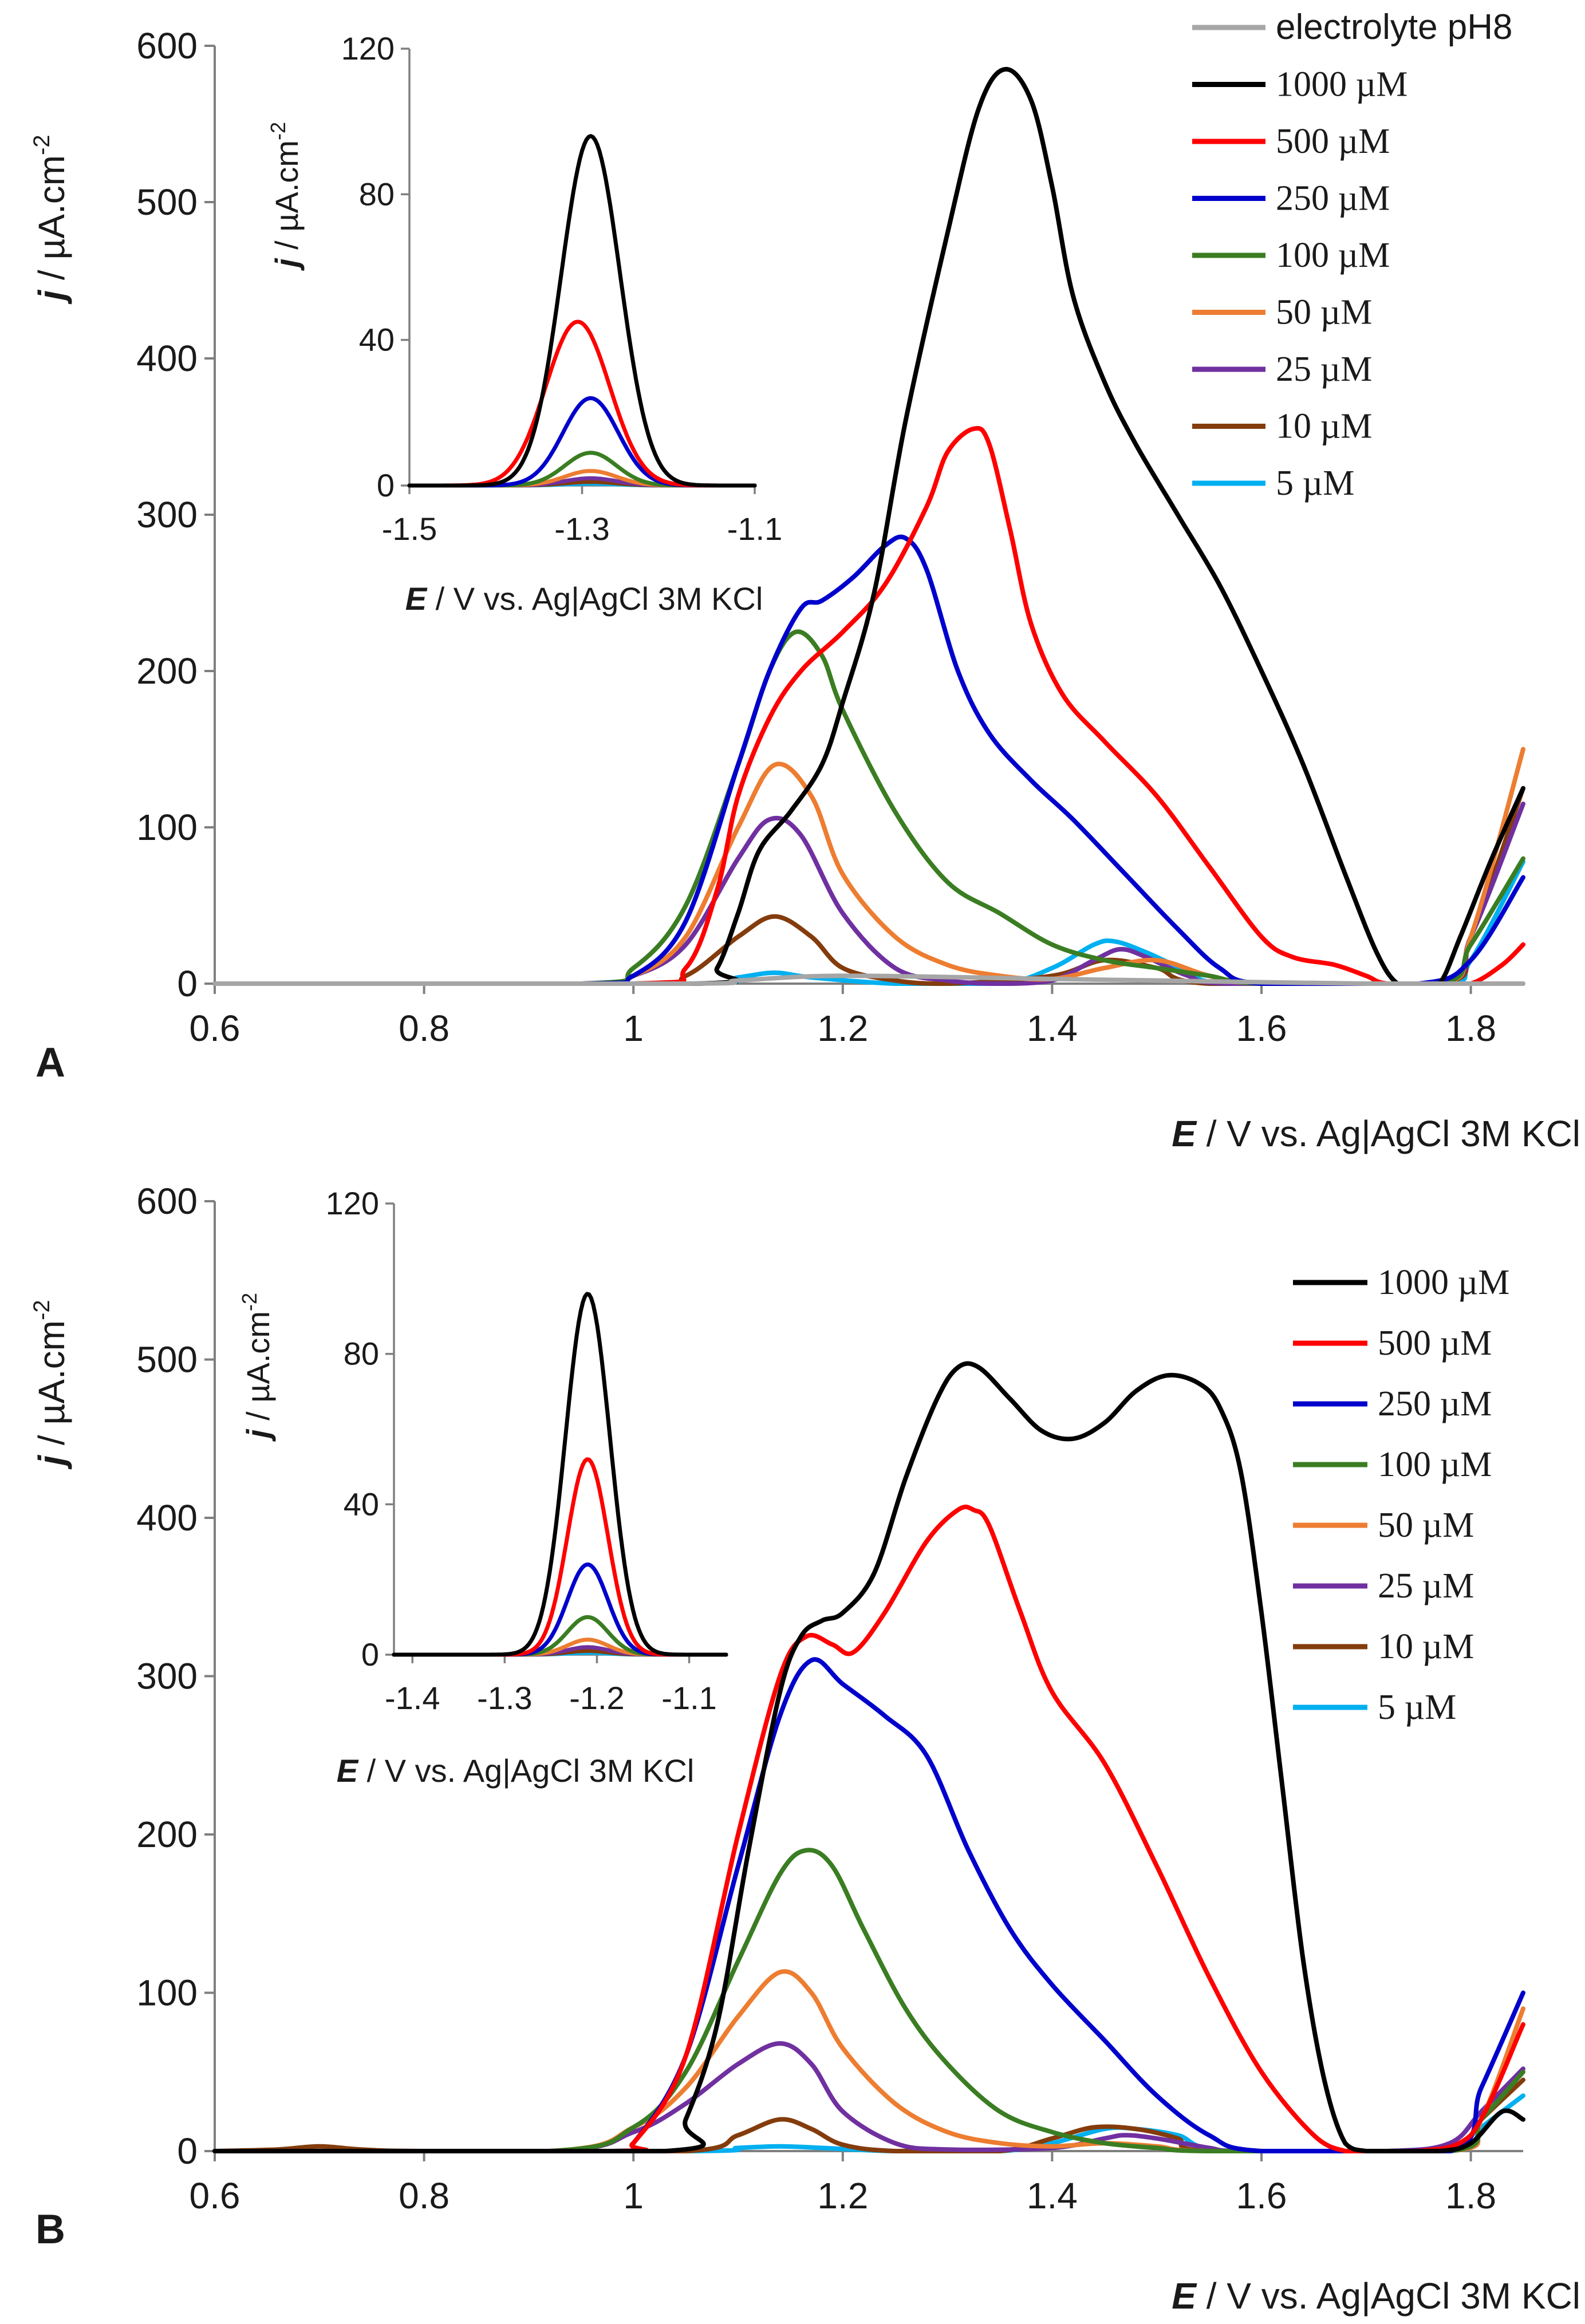 The height and width of the screenshot is (2324, 1585). What do you see at coordinates (1435, 1464) in the screenshot?
I see `panel-b-legend-label-100-um: 100 µM` at bounding box center [1435, 1464].